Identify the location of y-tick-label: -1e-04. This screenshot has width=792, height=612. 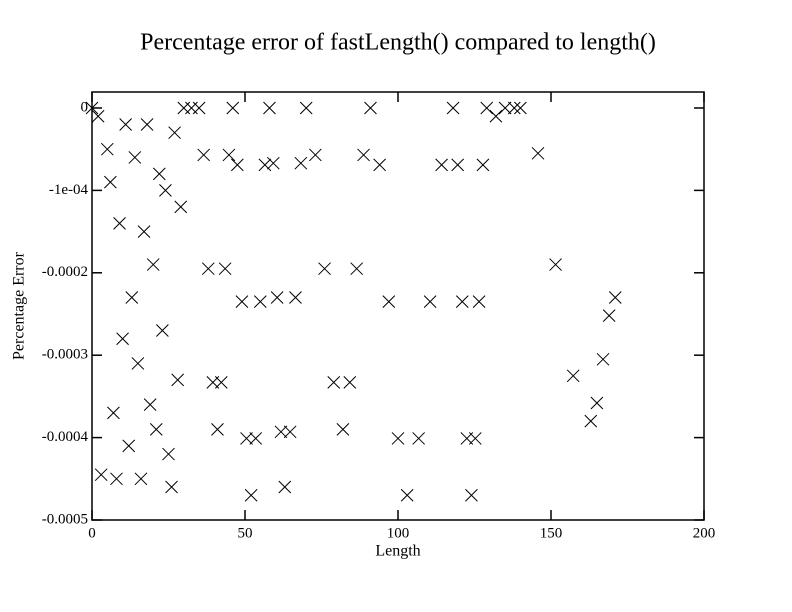
(69, 190).